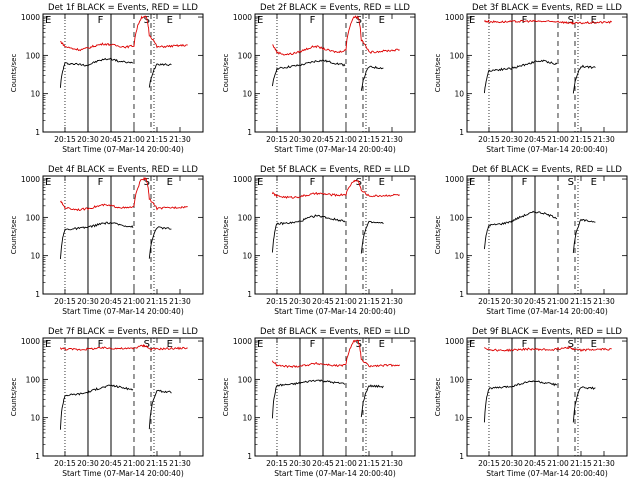 The width and height of the screenshot is (640, 480). I want to click on panel-title: Det 1f BLACK = Events, RED = LLD, so click(123, 8).